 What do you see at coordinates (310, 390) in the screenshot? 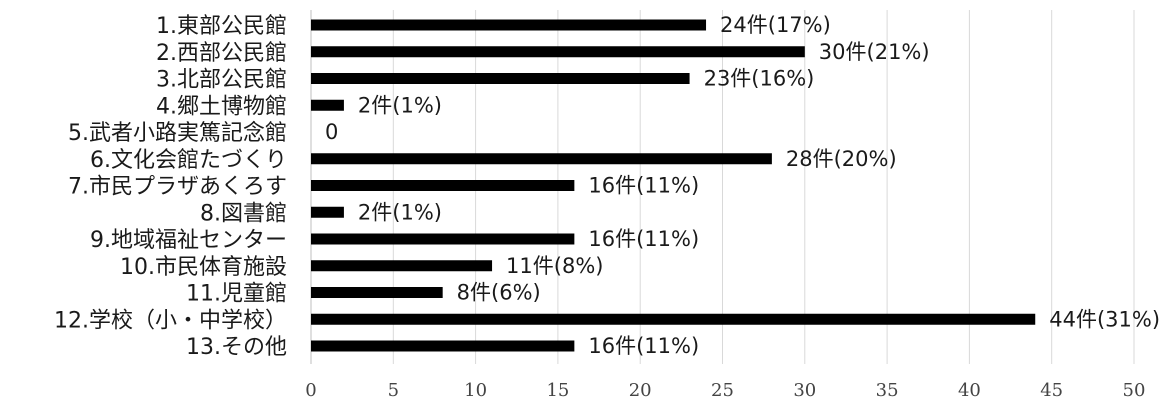
I see `x-tick-label: 0` at bounding box center [310, 390].